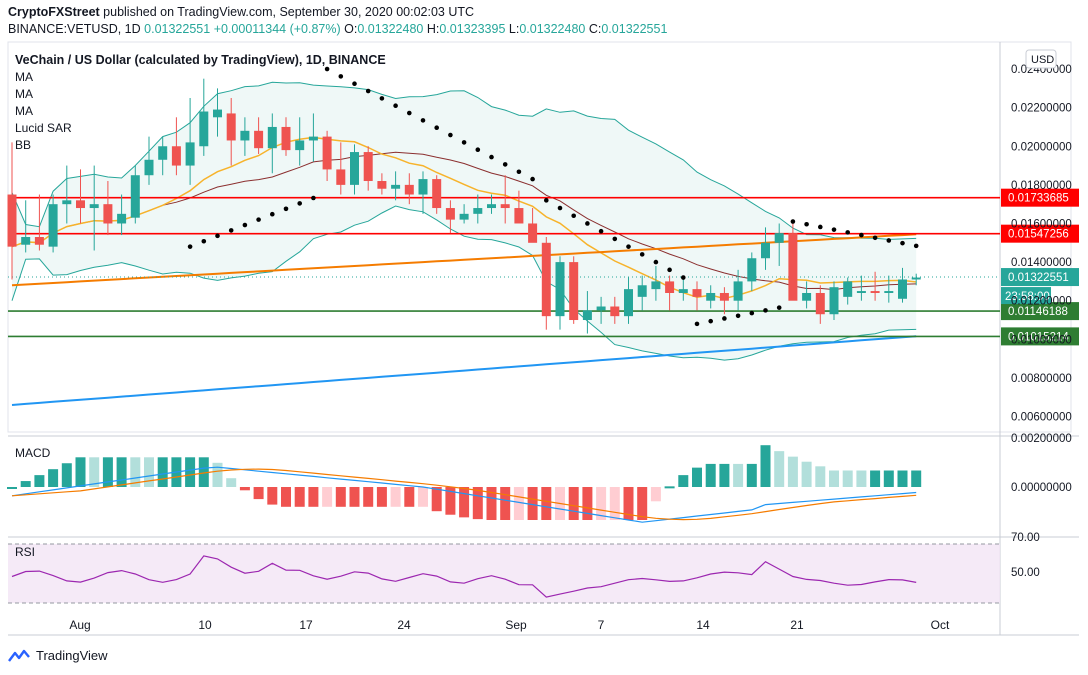 This screenshot has width=1088, height=675. What do you see at coordinates (72, 655) in the screenshot?
I see `tradingview-brand: TradingView` at bounding box center [72, 655].